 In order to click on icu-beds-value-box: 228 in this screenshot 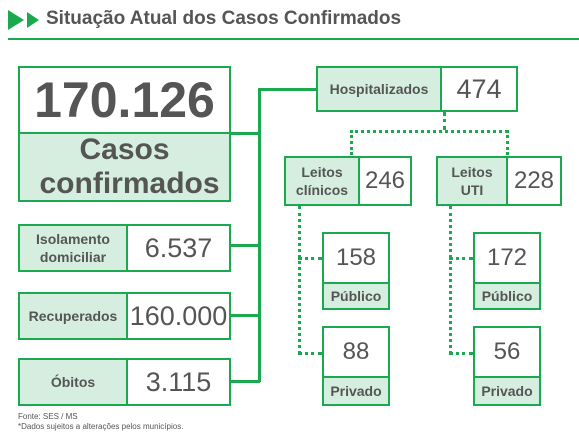, I will do `click(534, 181)`.